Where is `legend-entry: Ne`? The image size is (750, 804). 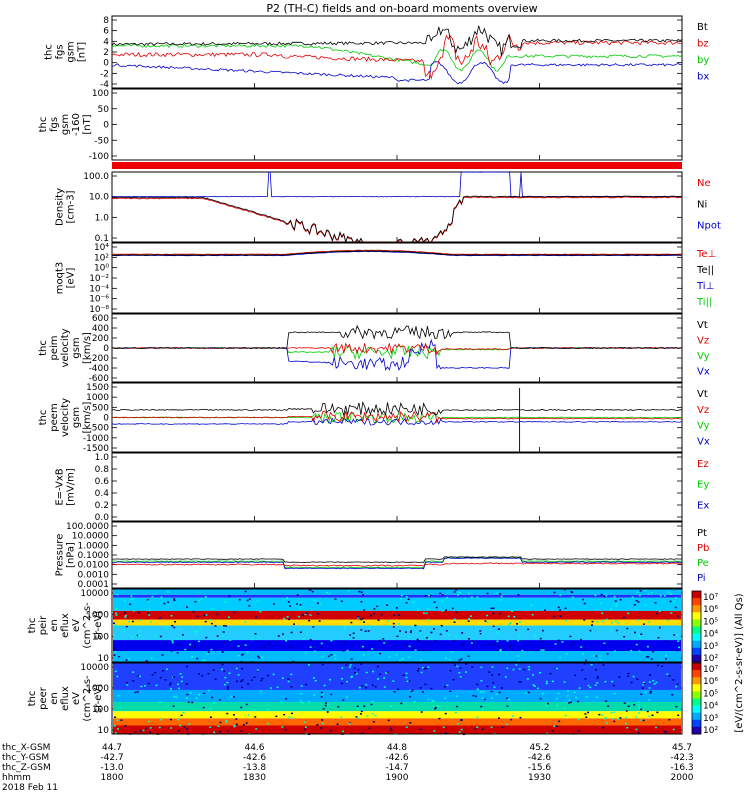 legend-entry: Ne is located at coordinates (704, 183).